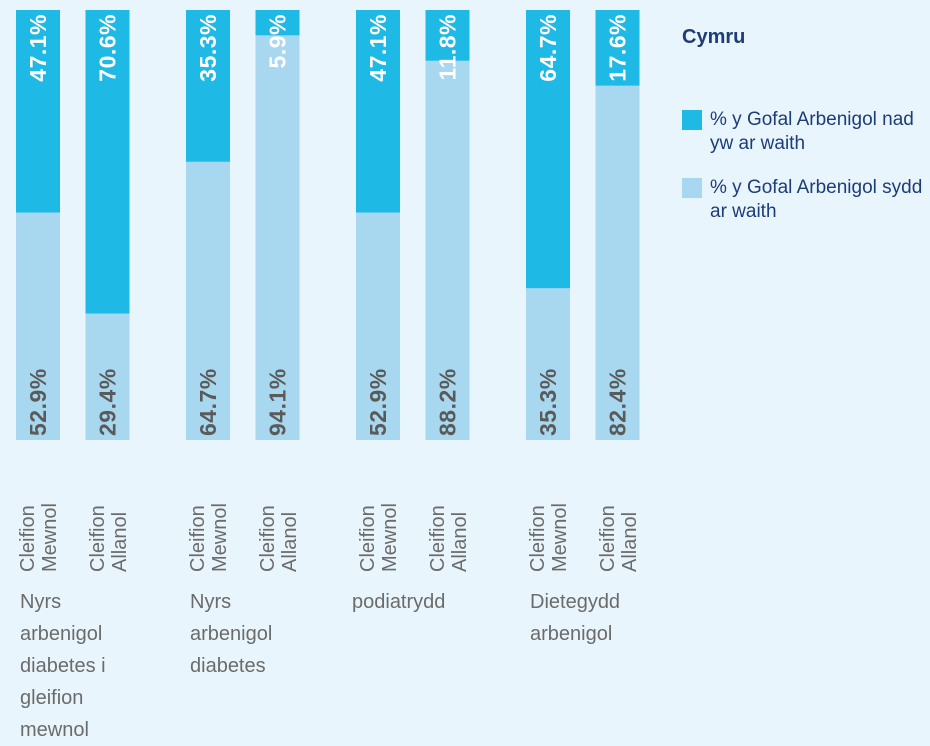 This screenshot has height=746, width=930. I want to click on legend-item: % y Gofal Arbenigol nad yw ar waith, so click(806, 132).